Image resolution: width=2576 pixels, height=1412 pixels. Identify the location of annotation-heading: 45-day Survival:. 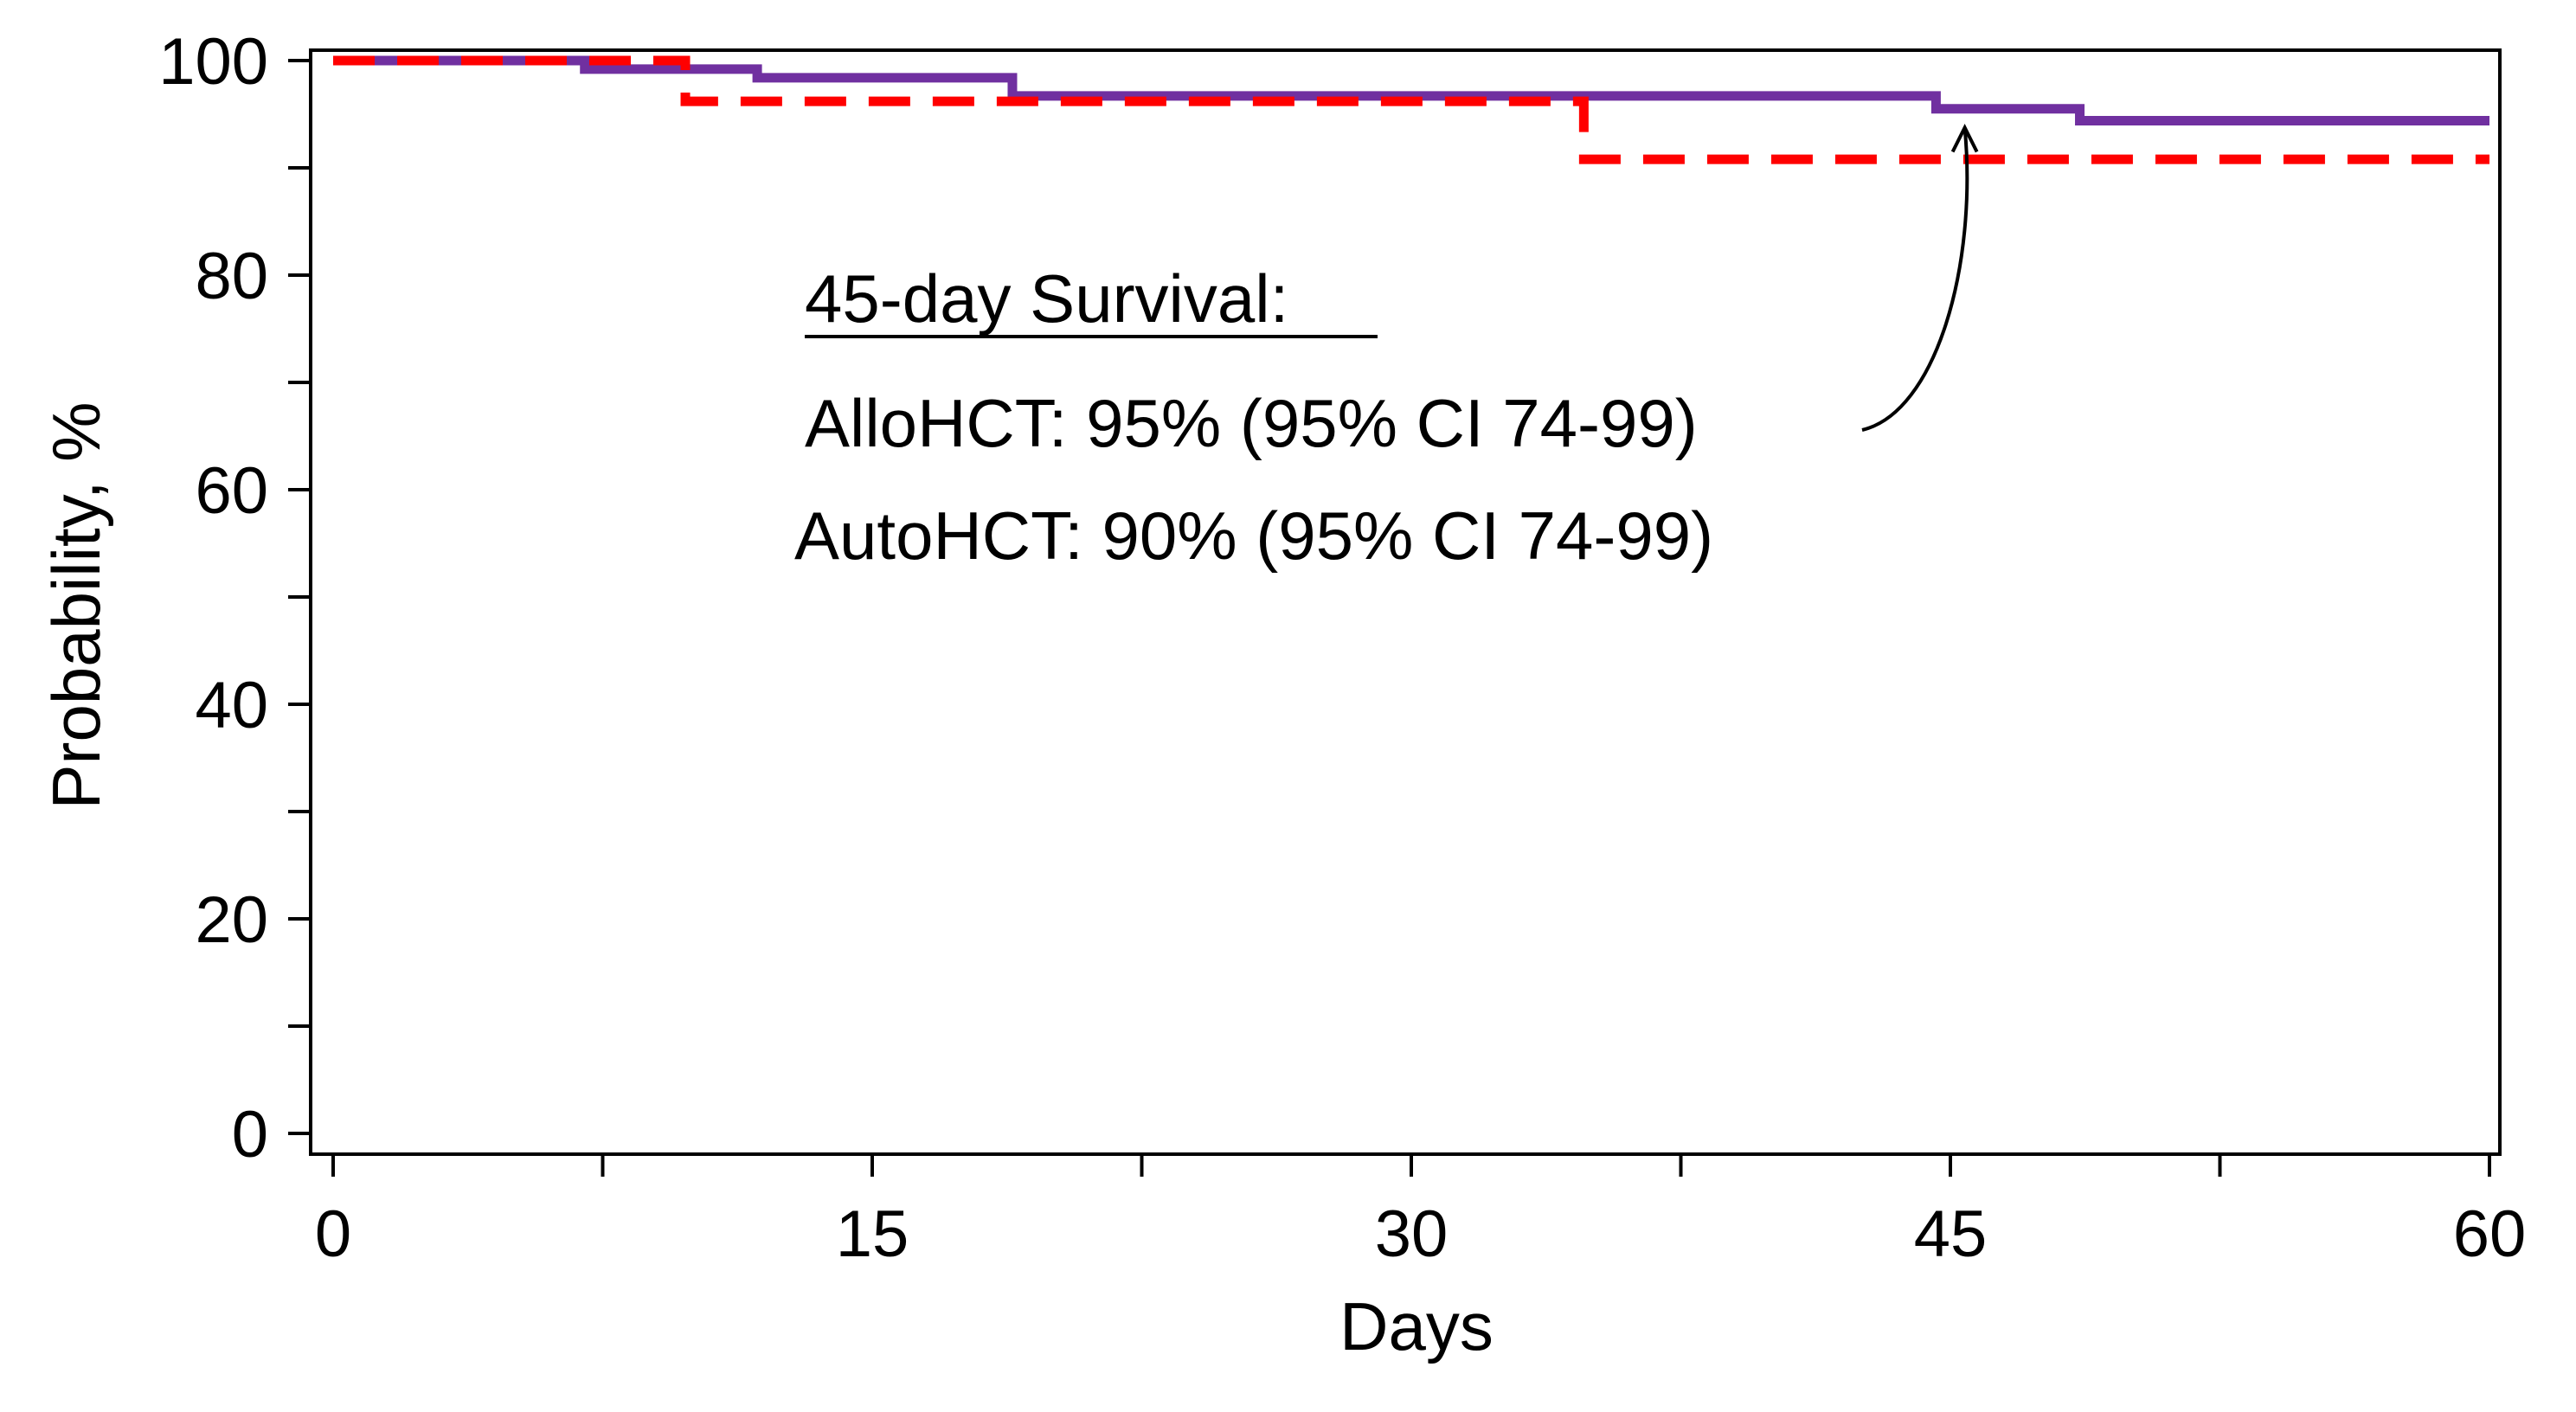
(1046, 298).